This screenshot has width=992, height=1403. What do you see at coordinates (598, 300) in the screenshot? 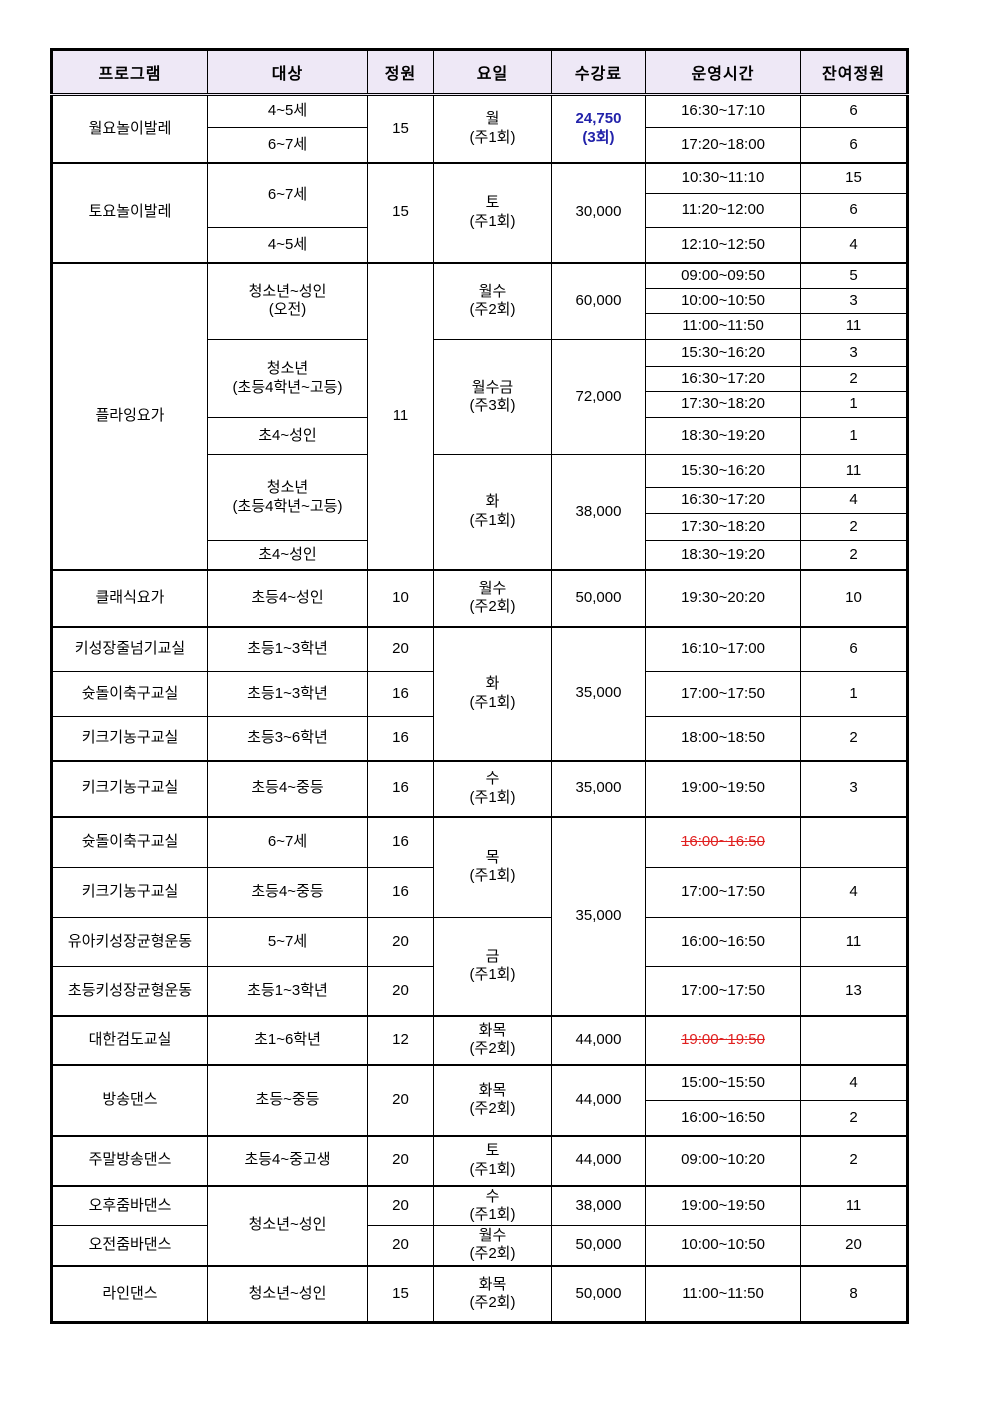
I see `cell-fee: 60,000` at bounding box center [598, 300].